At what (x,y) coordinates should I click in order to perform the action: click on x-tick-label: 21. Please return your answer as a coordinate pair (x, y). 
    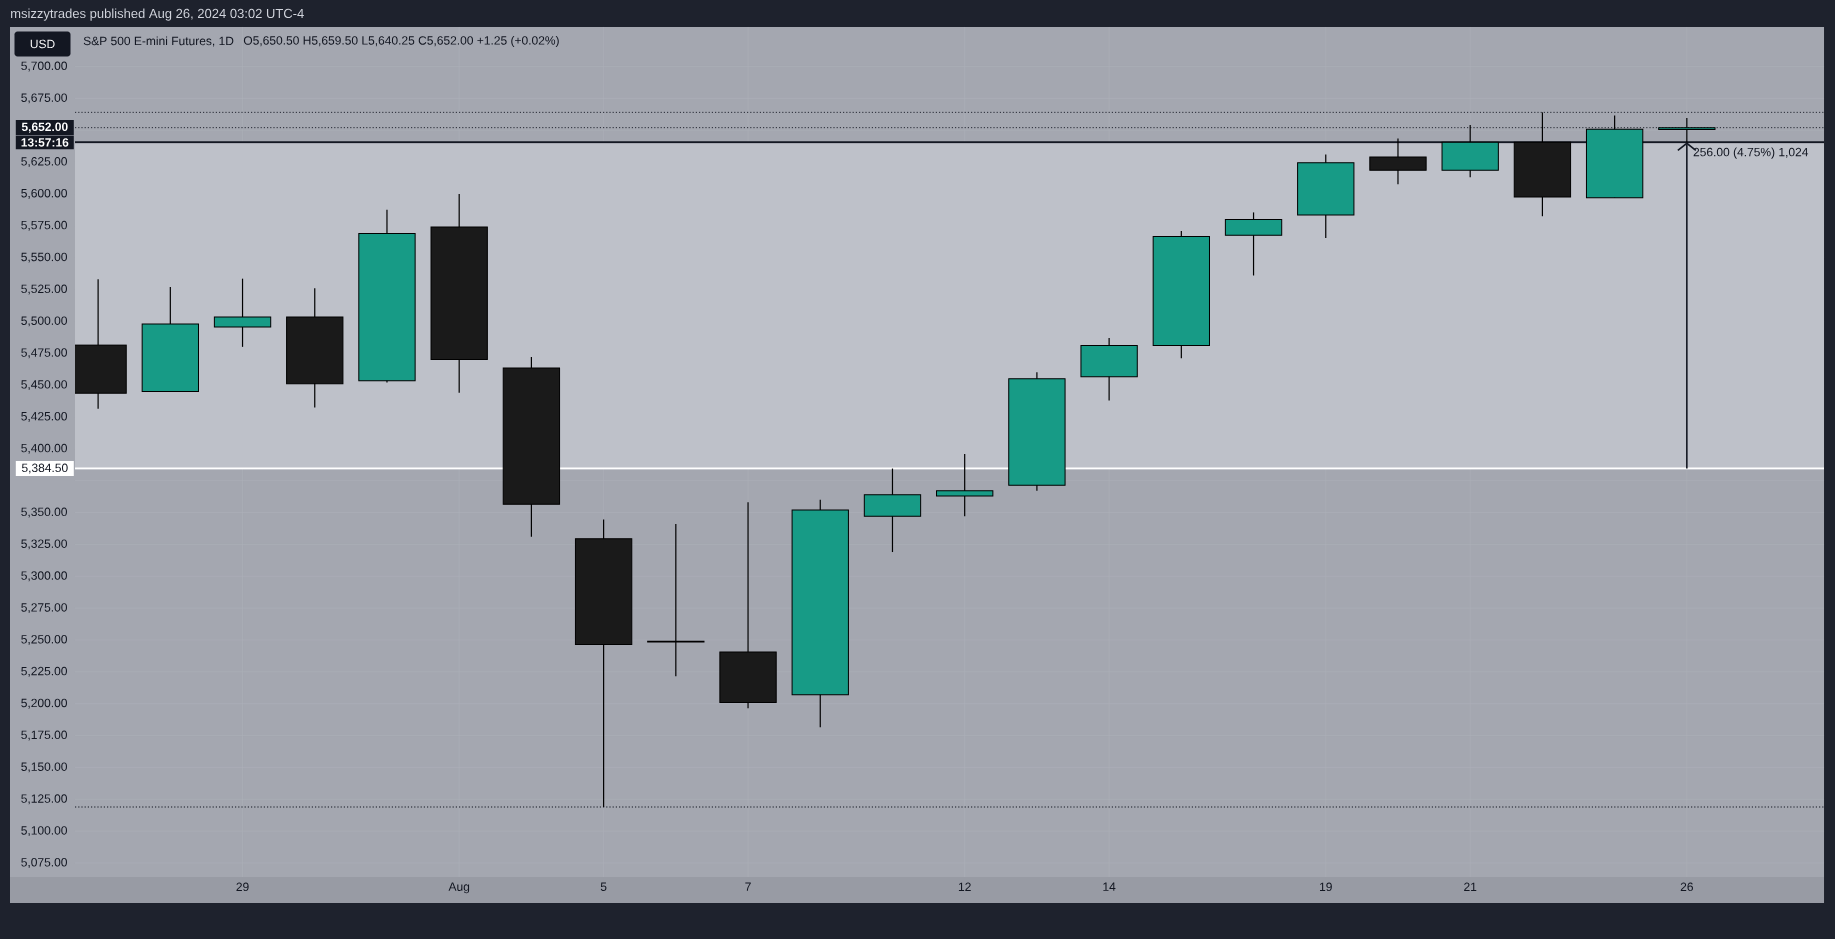
    Looking at the image, I should click on (1470, 886).